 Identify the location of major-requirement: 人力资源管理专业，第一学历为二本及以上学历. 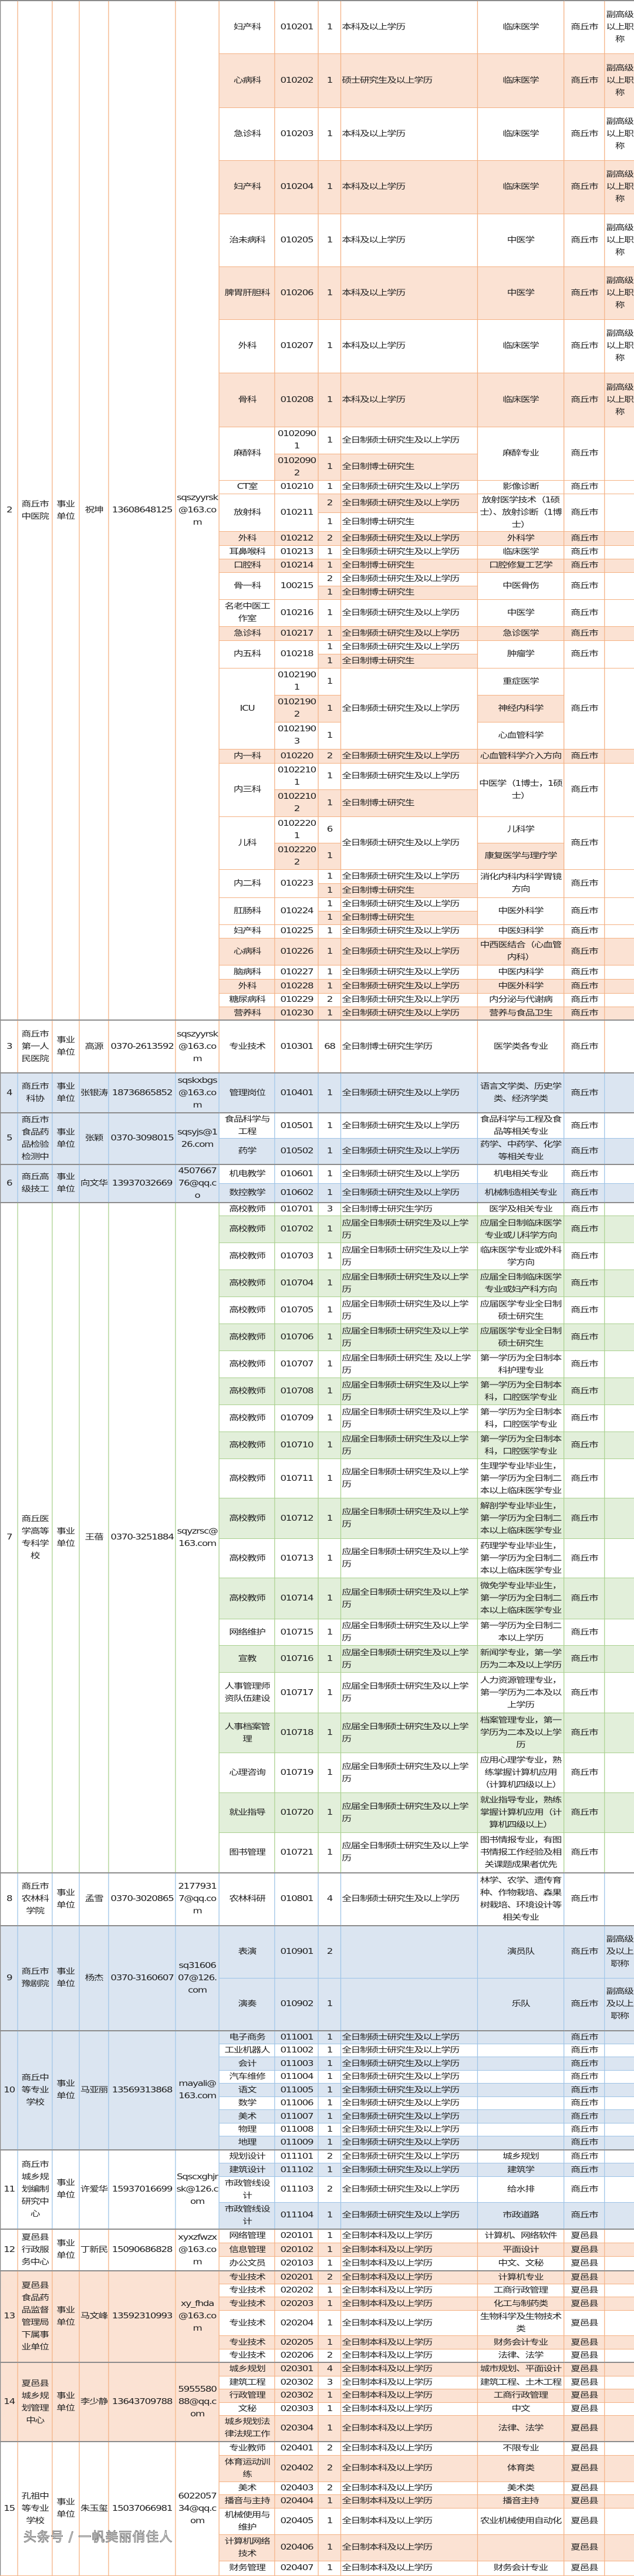
(520, 1692).